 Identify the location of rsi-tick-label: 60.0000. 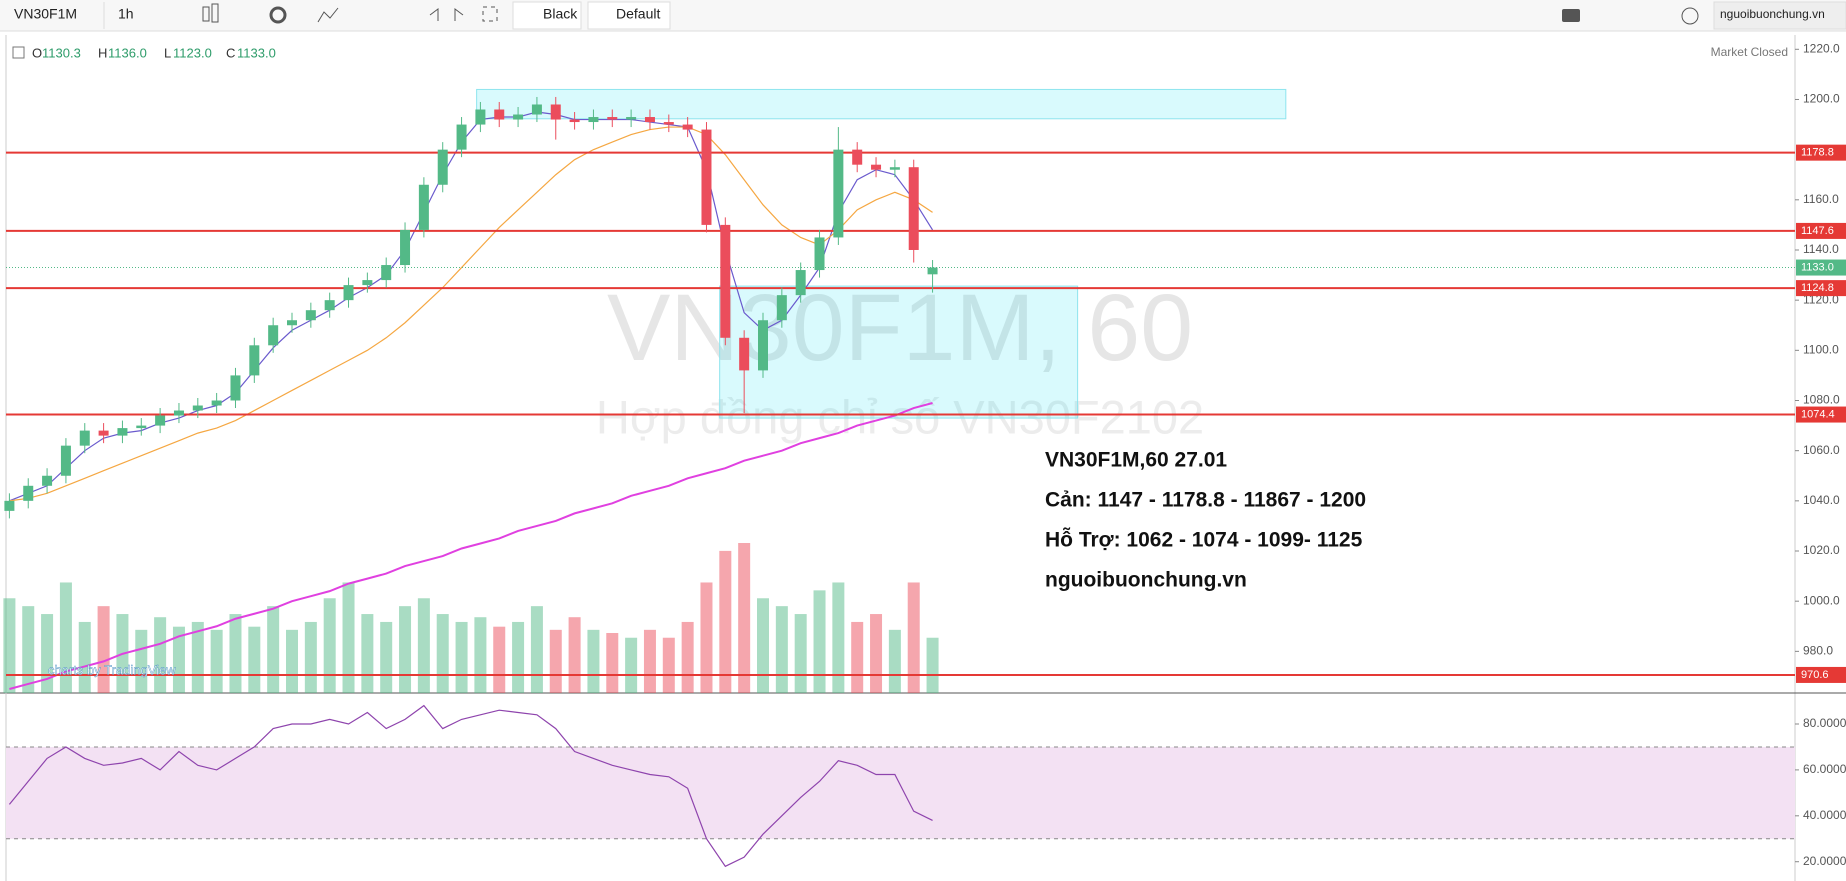
(1824, 769).